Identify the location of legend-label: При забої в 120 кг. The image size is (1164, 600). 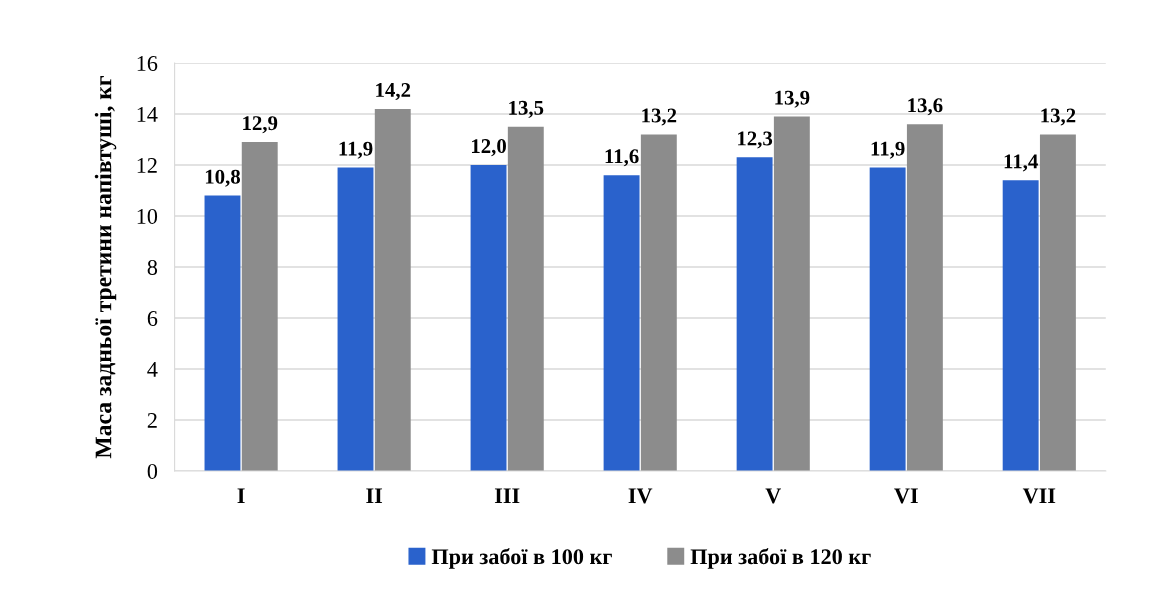
(780, 558).